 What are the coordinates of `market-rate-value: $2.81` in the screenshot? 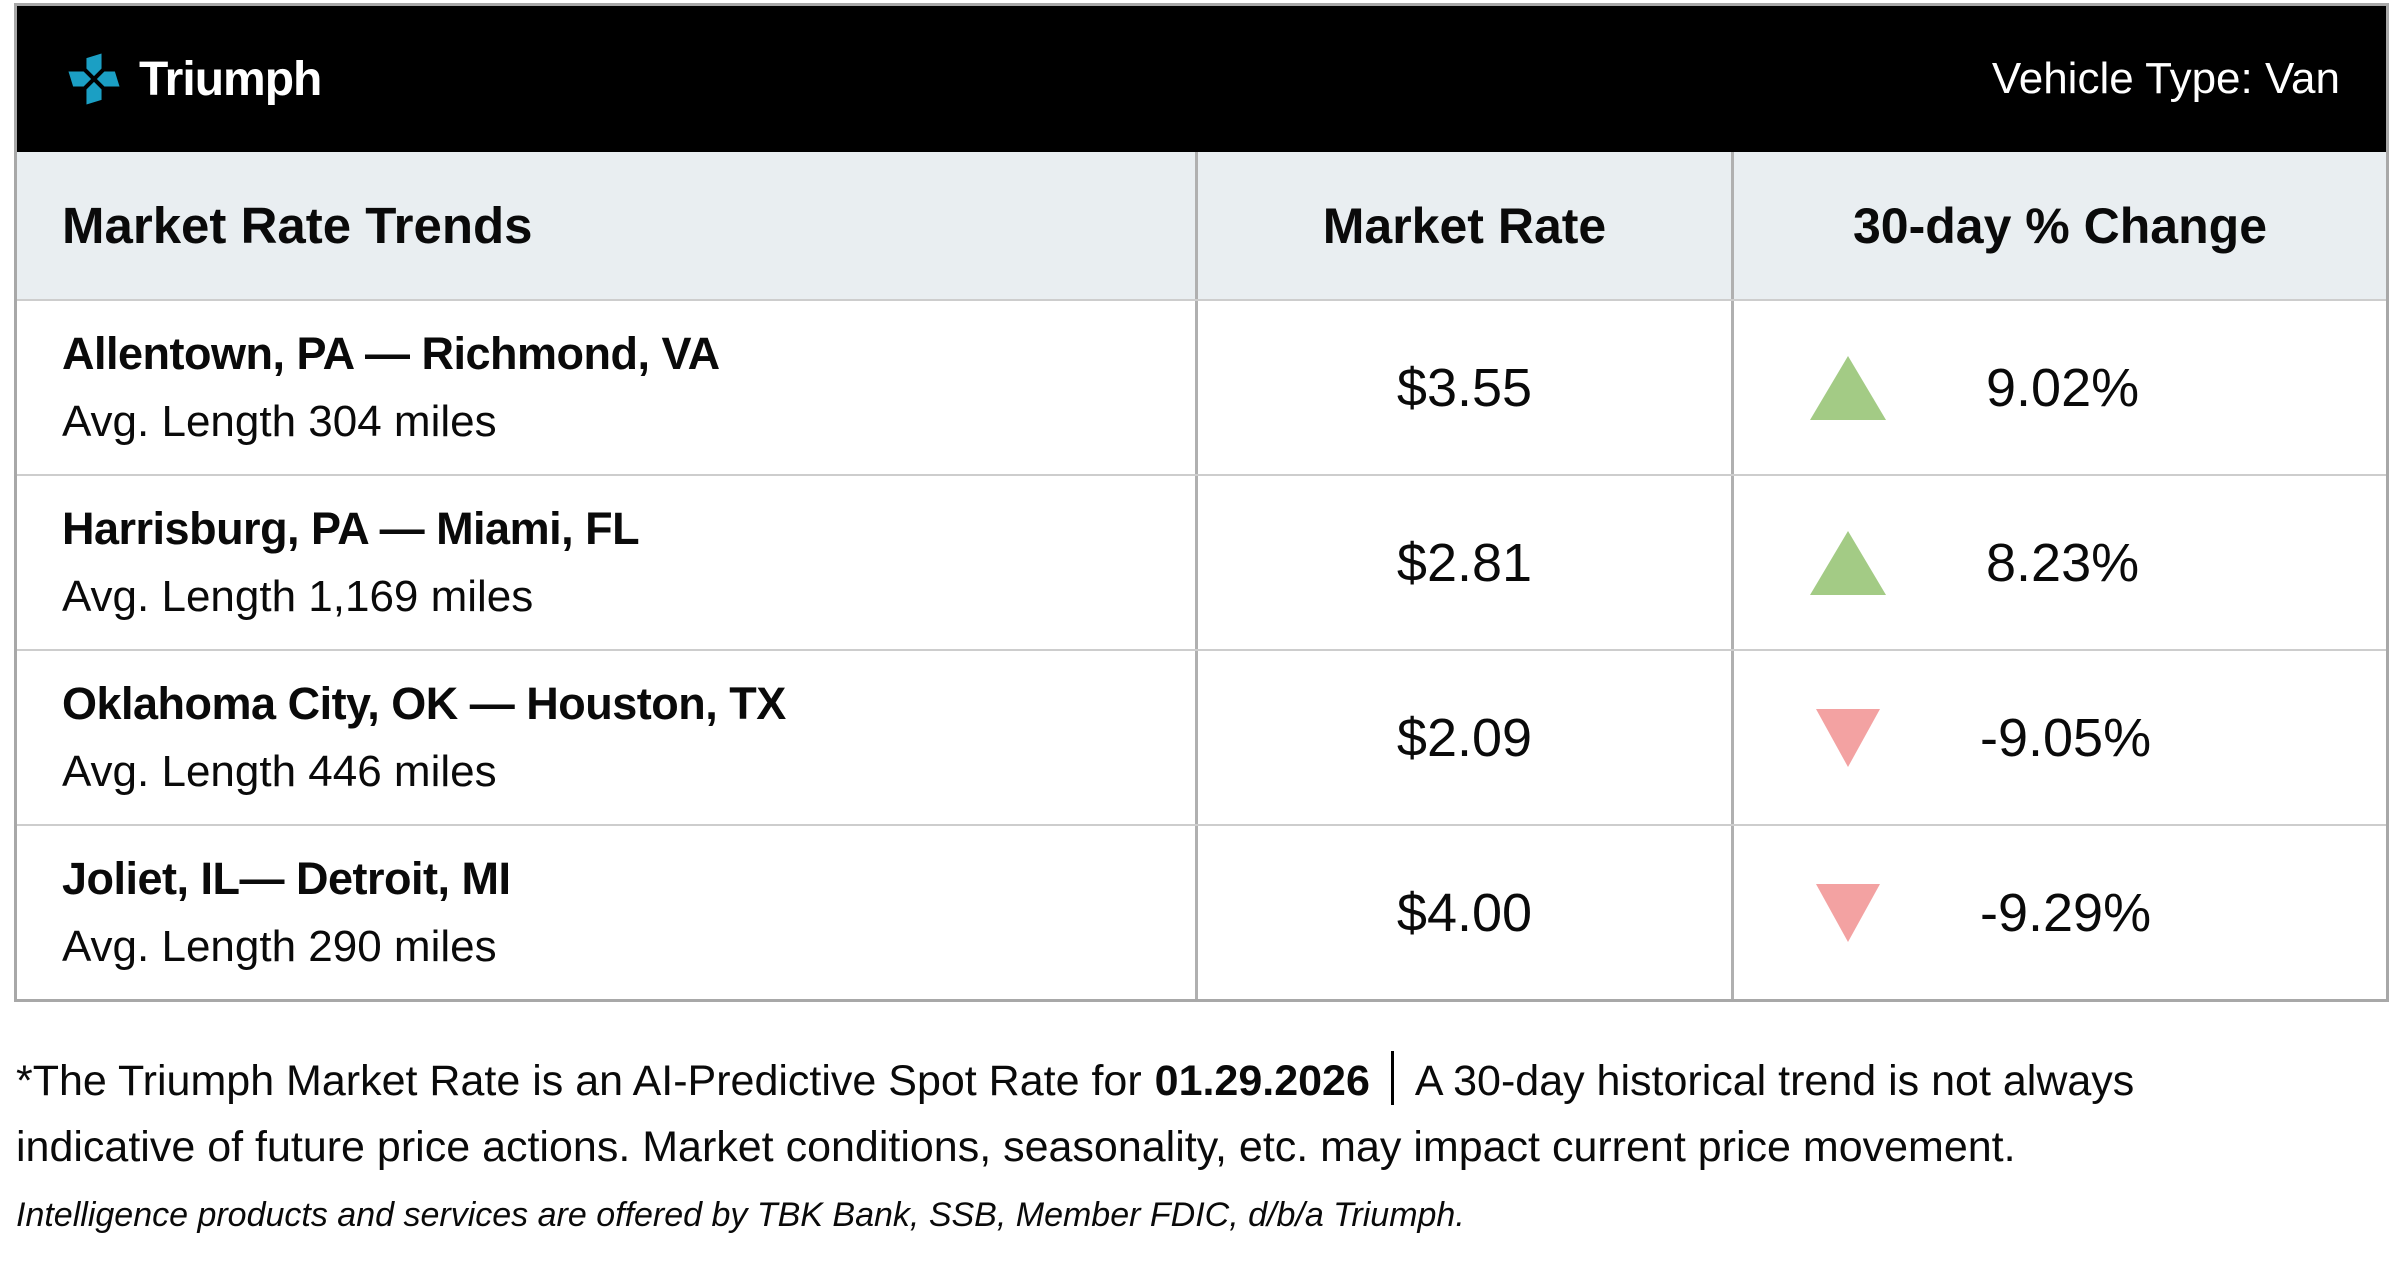 It's located at (1463, 562).